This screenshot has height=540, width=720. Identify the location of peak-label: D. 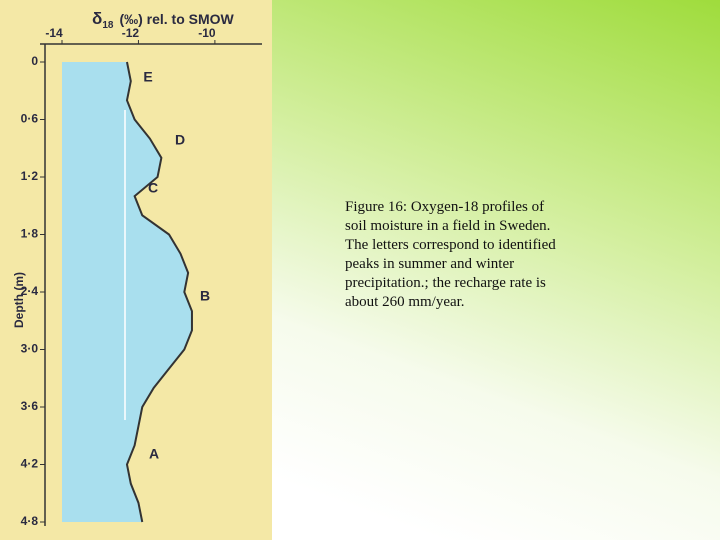
(180, 140).